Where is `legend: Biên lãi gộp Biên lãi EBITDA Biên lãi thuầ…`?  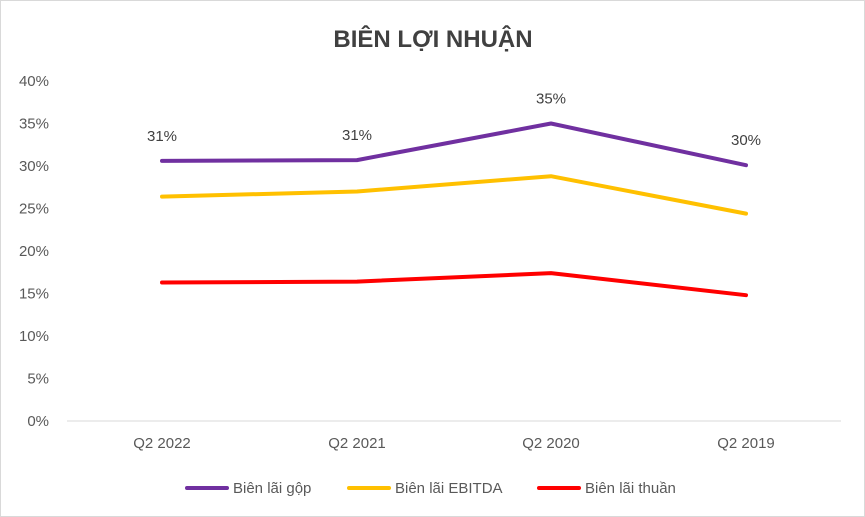 legend: Biên lãi gộp Biên lãi EBITDA Biên lãi thuầ… is located at coordinates (430, 488).